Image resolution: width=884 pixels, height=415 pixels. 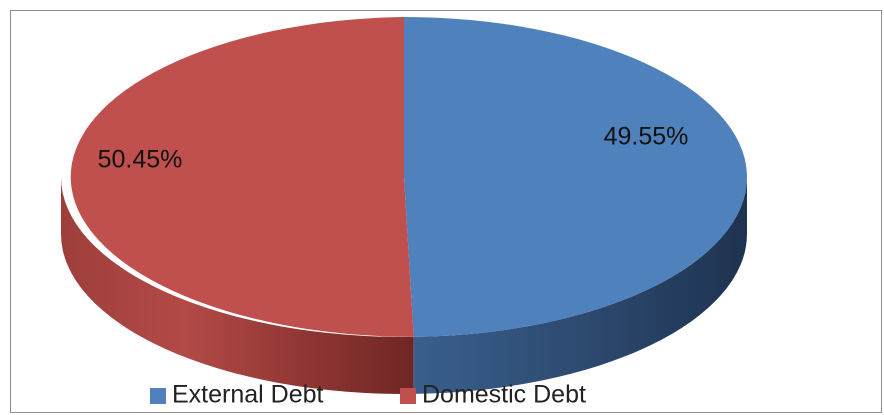 I want to click on data-label-external-debt: 49.55%, so click(x=646, y=137).